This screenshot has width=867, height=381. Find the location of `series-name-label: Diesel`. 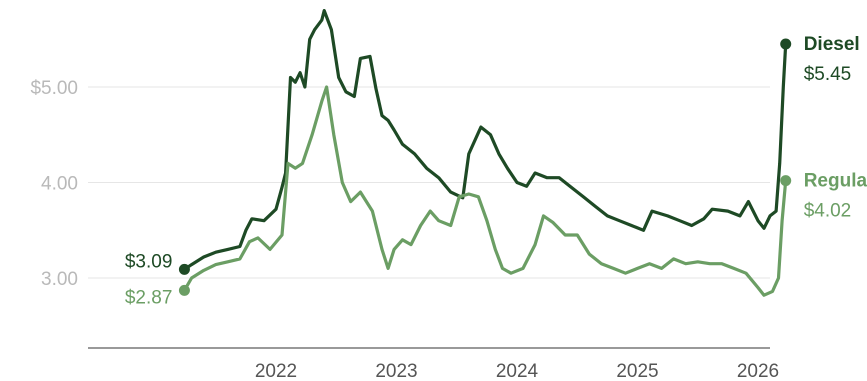

series-name-label: Diesel is located at coordinates (832, 44).